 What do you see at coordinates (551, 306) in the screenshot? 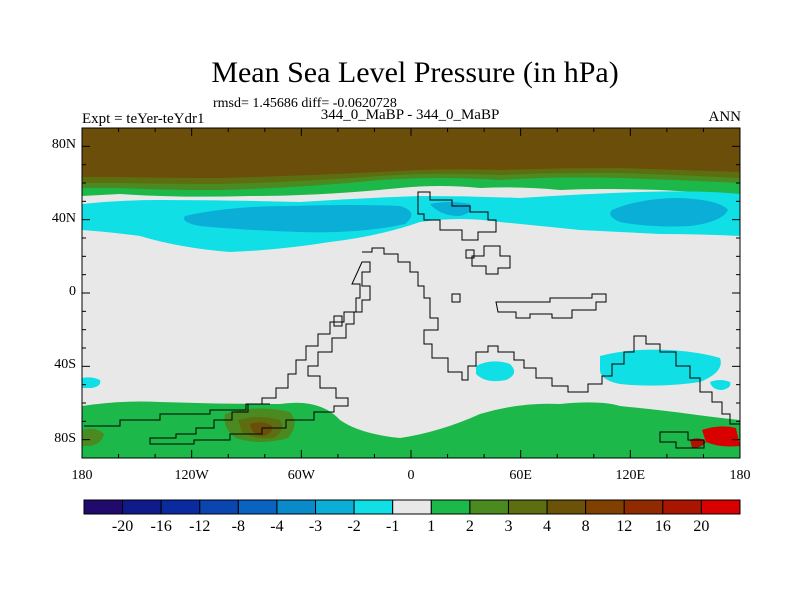
I see `continent-east-strip` at bounding box center [551, 306].